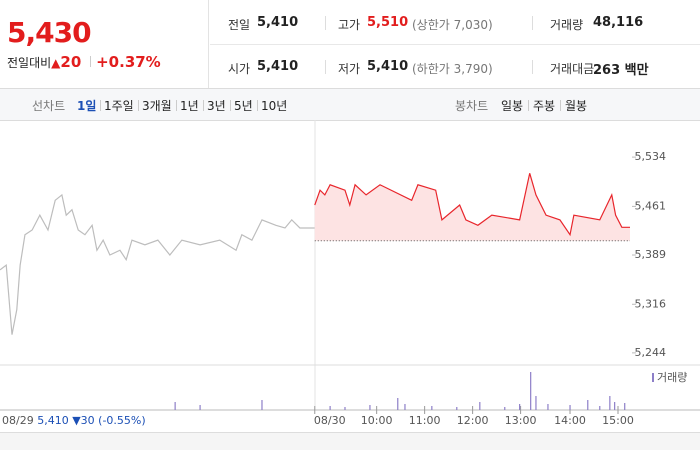  I want to click on stat-label: 거래대금, so click(572, 69).